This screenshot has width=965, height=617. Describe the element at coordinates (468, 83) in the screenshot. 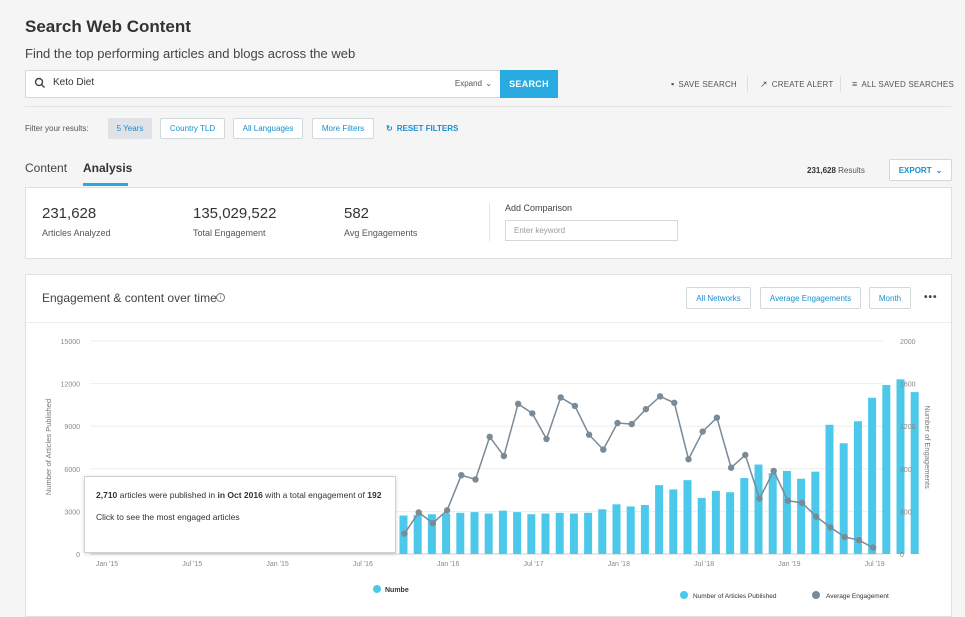

I see `expand-toggle: Expand` at that location.